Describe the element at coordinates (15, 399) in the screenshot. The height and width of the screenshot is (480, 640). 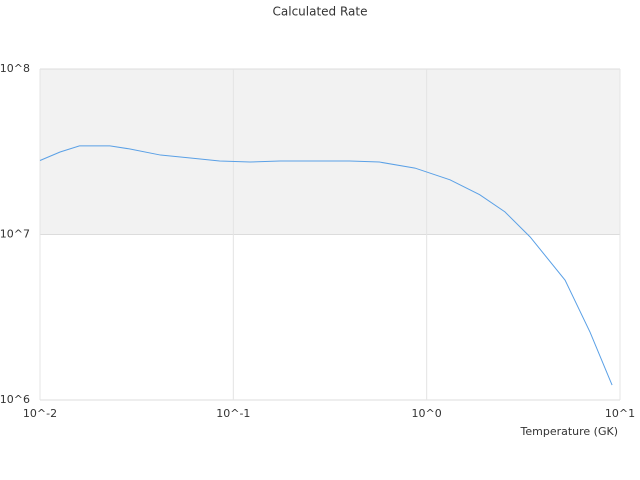
I see `y-tick-label: 10^6` at that location.